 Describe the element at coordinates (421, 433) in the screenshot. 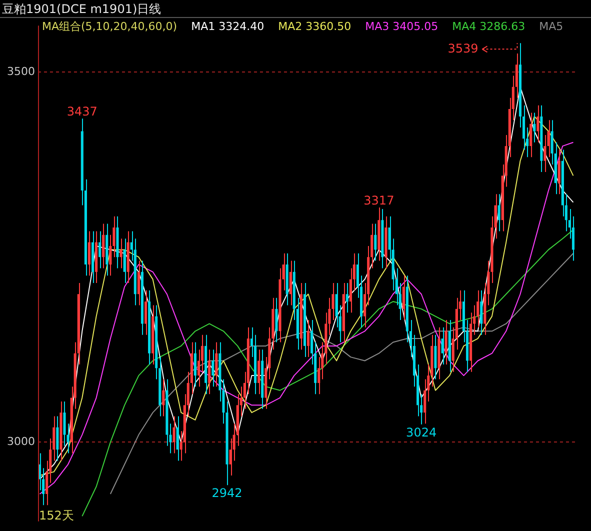

I see `annotation: 3024` at that location.